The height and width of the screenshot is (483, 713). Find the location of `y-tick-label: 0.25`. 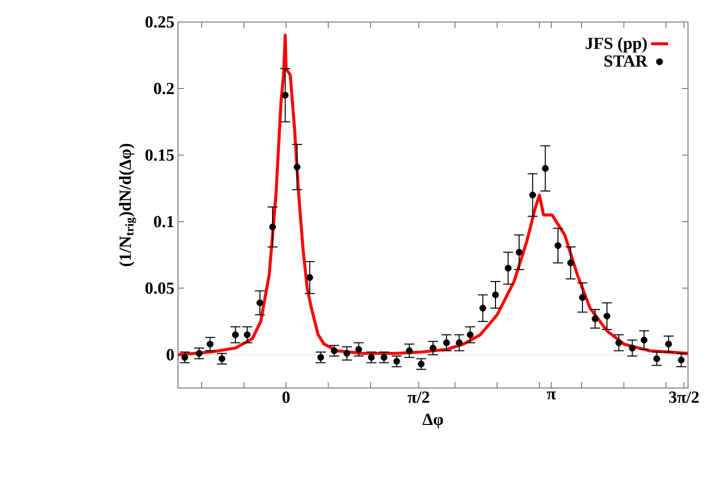

y-tick-label: 0.25 is located at coordinates (159, 22).